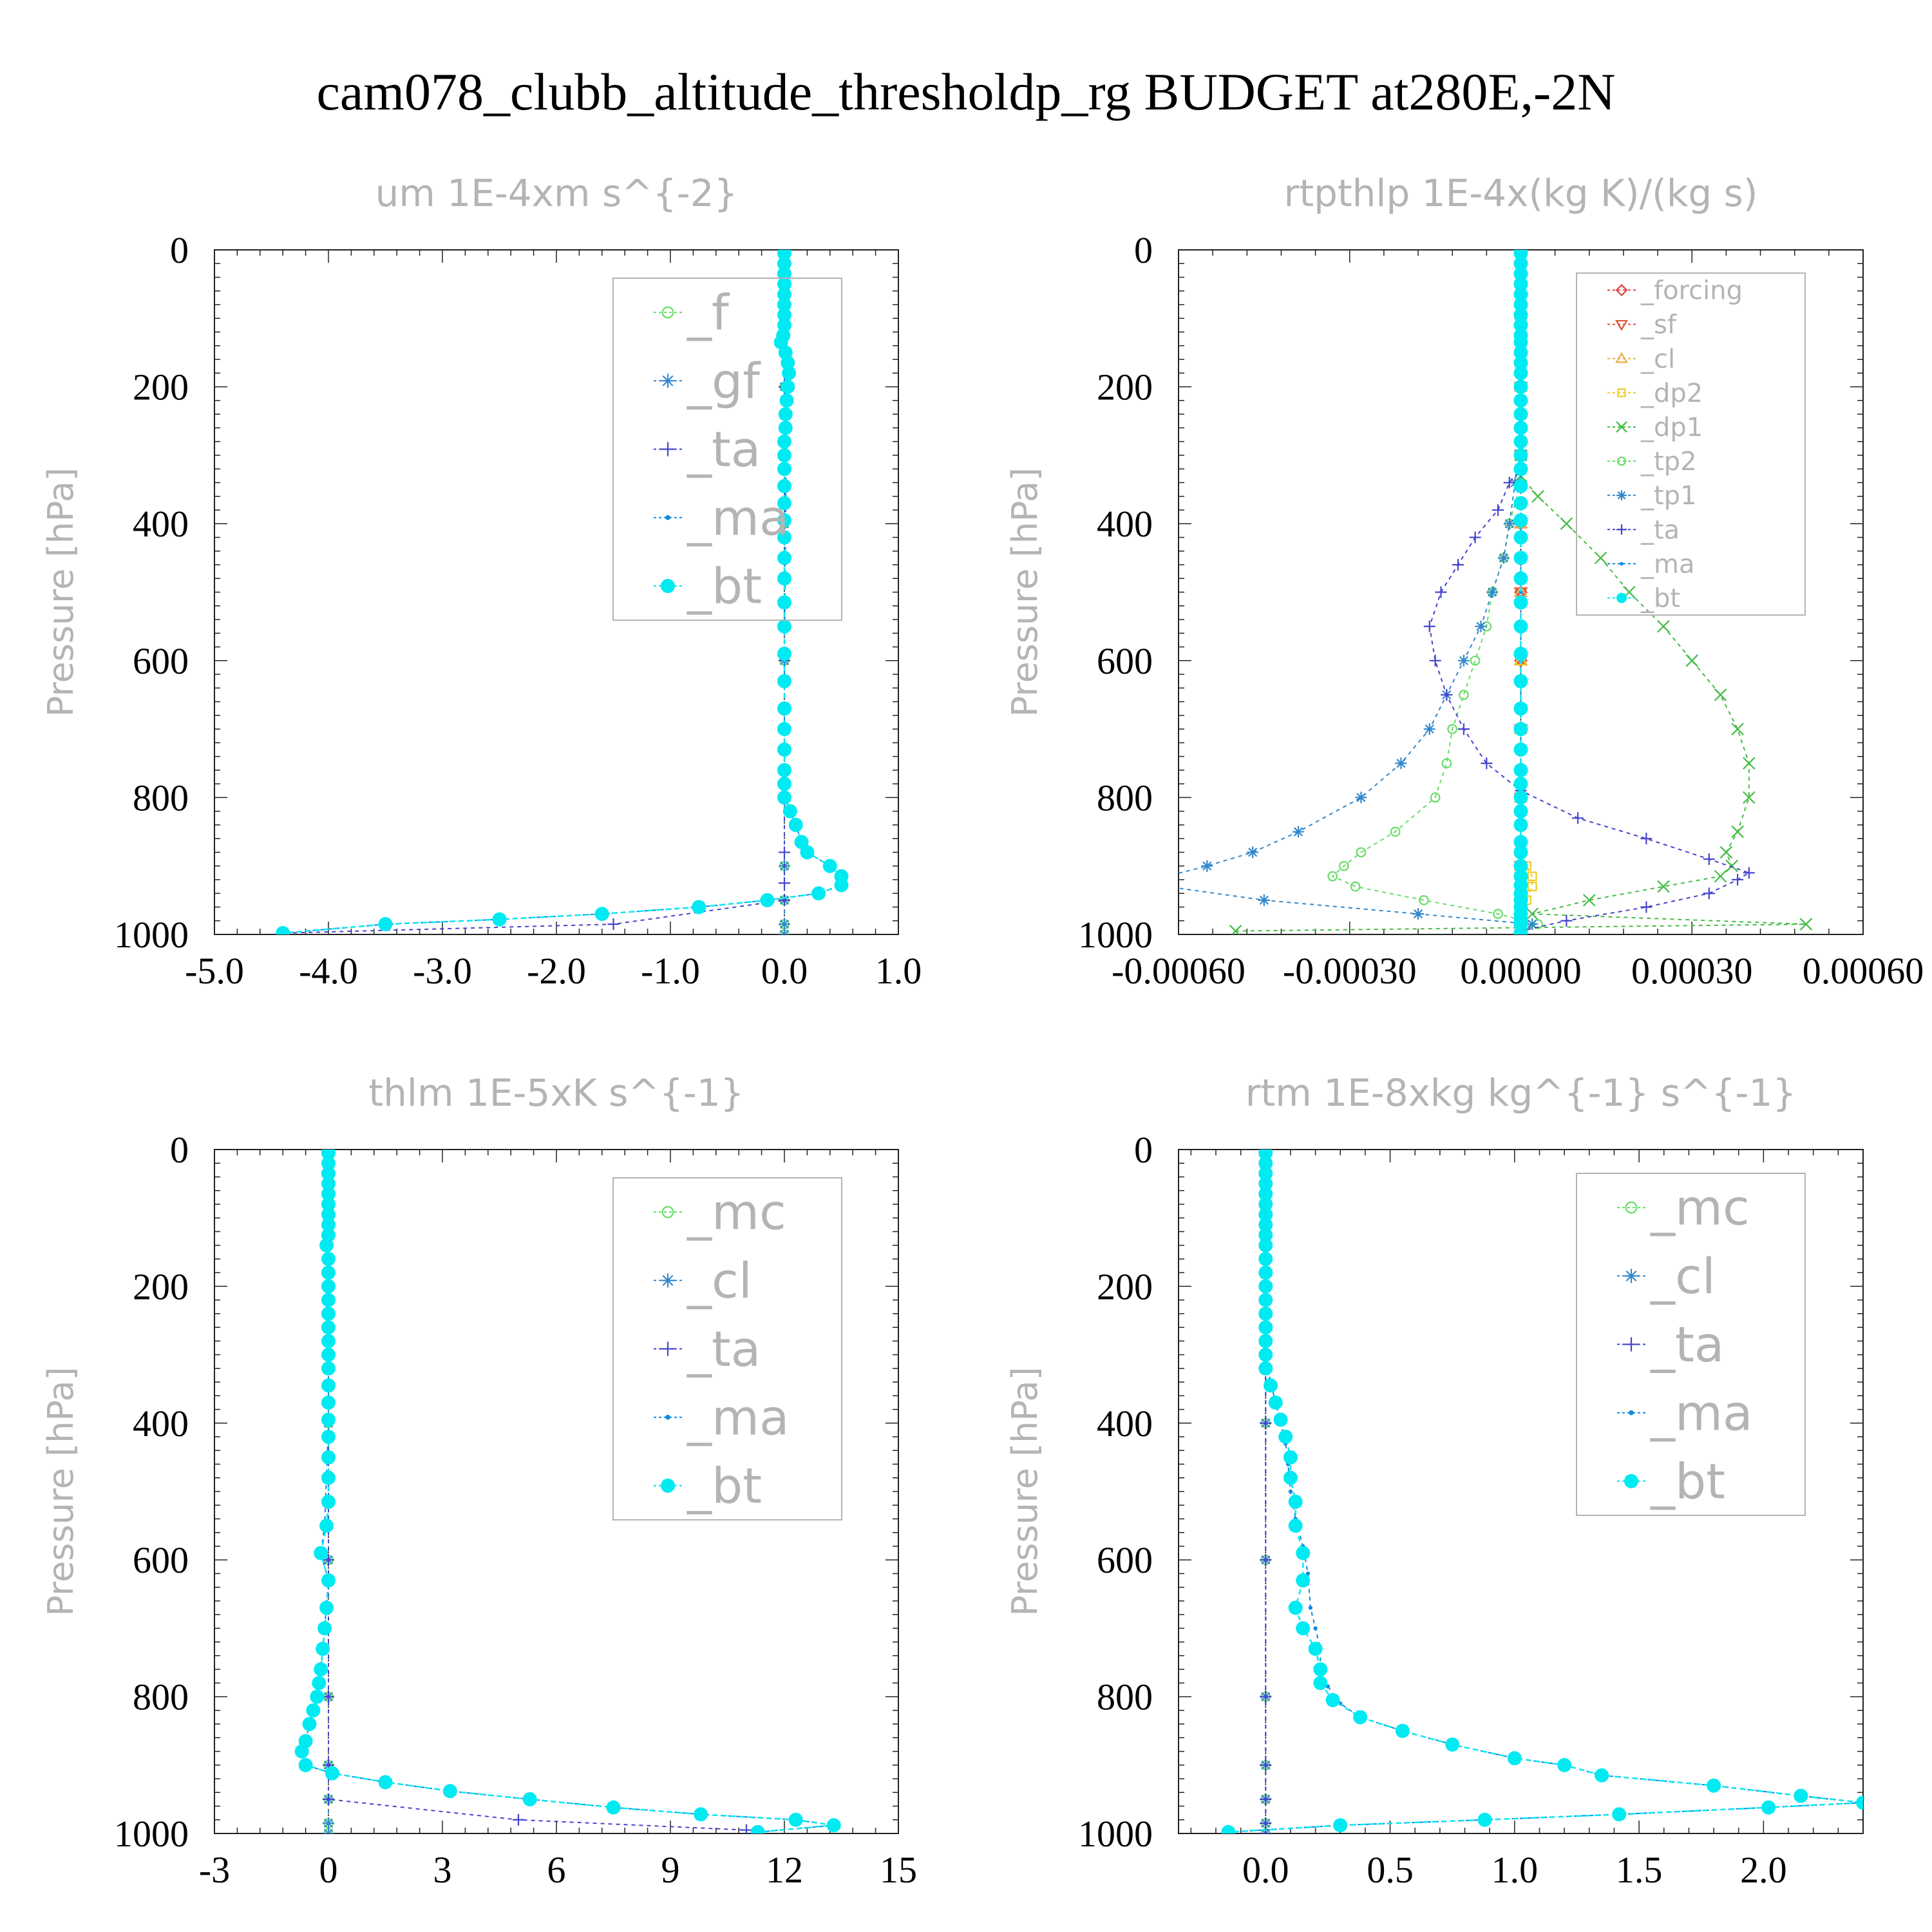 This screenshot has height=1932, width=1932. I want to click on series_ma, so click(1545, 1492).